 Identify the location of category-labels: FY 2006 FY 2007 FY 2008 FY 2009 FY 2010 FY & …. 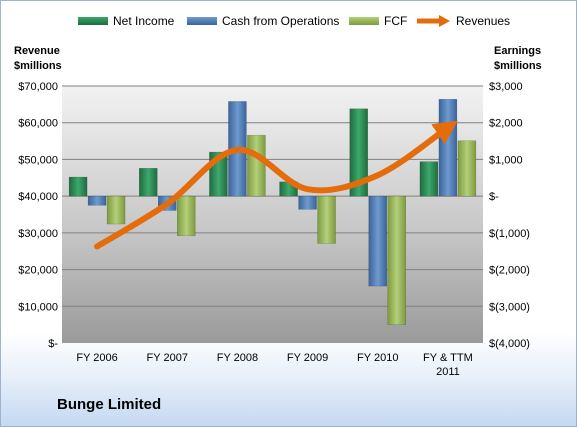
(274, 365).